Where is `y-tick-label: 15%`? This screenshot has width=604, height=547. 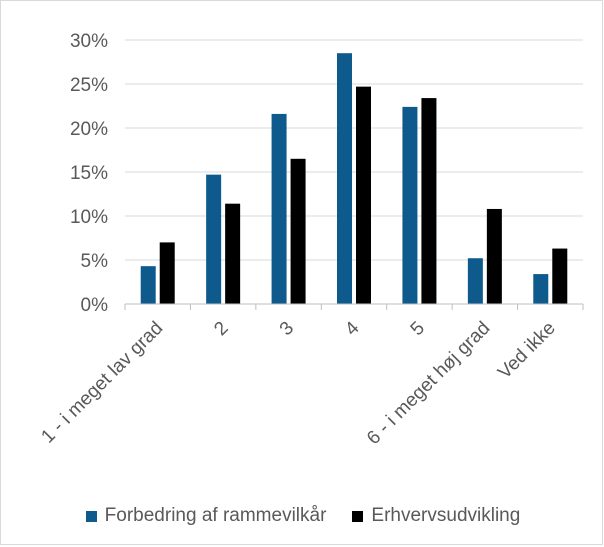 y-tick-label: 15% is located at coordinates (89, 173).